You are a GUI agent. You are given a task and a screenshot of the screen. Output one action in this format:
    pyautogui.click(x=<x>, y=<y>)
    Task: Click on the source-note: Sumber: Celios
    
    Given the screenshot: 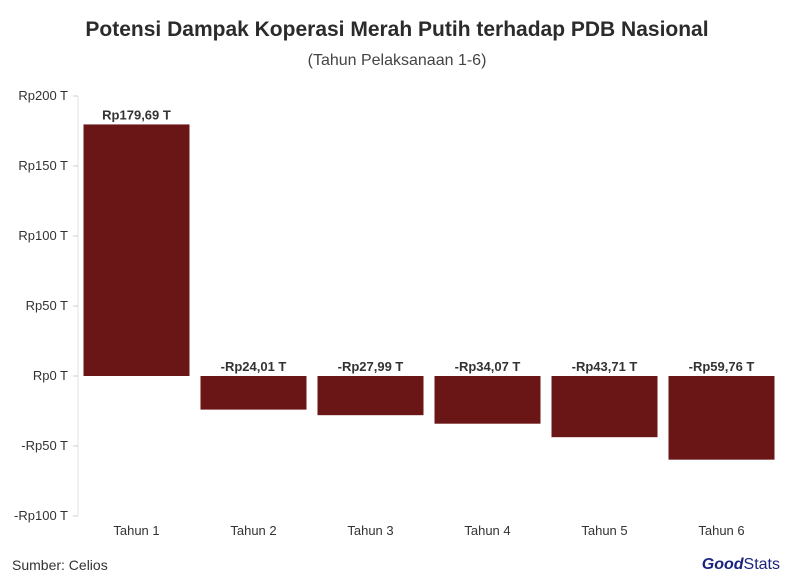 What is the action you would take?
    pyautogui.click(x=60, y=565)
    